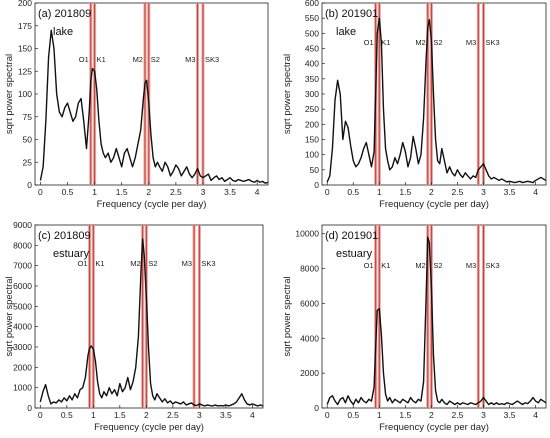 The width and height of the screenshot is (550, 438). I want to click on y-tick-label: 10000, so click(307, 234).